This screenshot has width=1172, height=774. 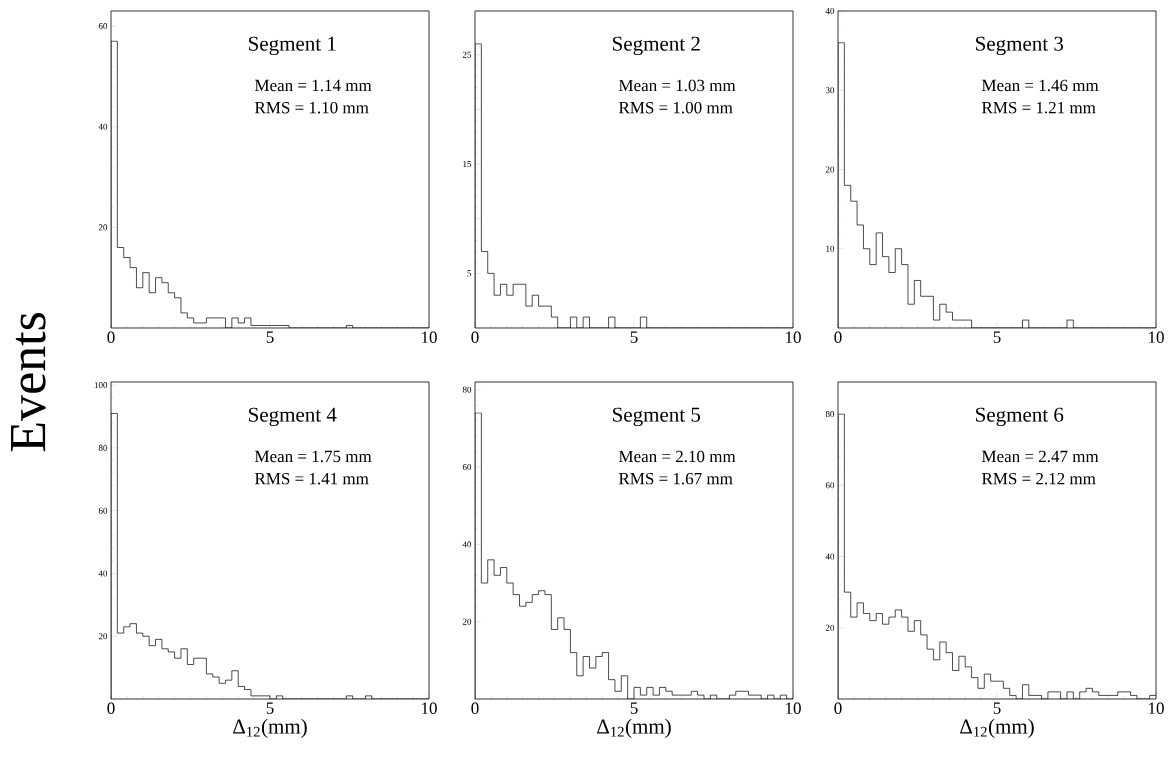 I want to click on y-tick-label: 100, so click(x=101, y=385).